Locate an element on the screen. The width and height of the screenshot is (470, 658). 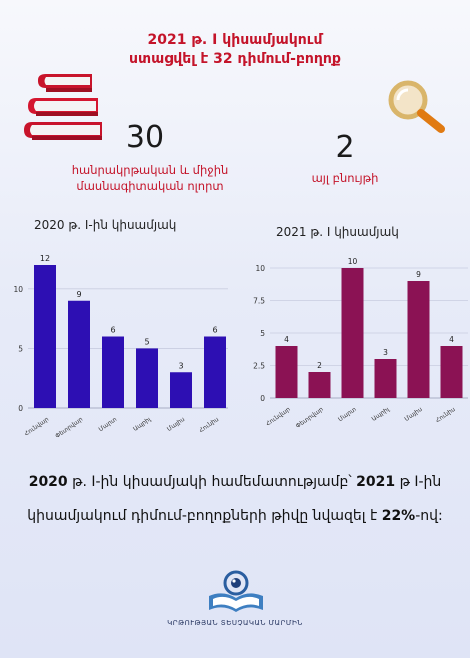
y-tick-label: 2.5 is located at coordinates (259, 366).